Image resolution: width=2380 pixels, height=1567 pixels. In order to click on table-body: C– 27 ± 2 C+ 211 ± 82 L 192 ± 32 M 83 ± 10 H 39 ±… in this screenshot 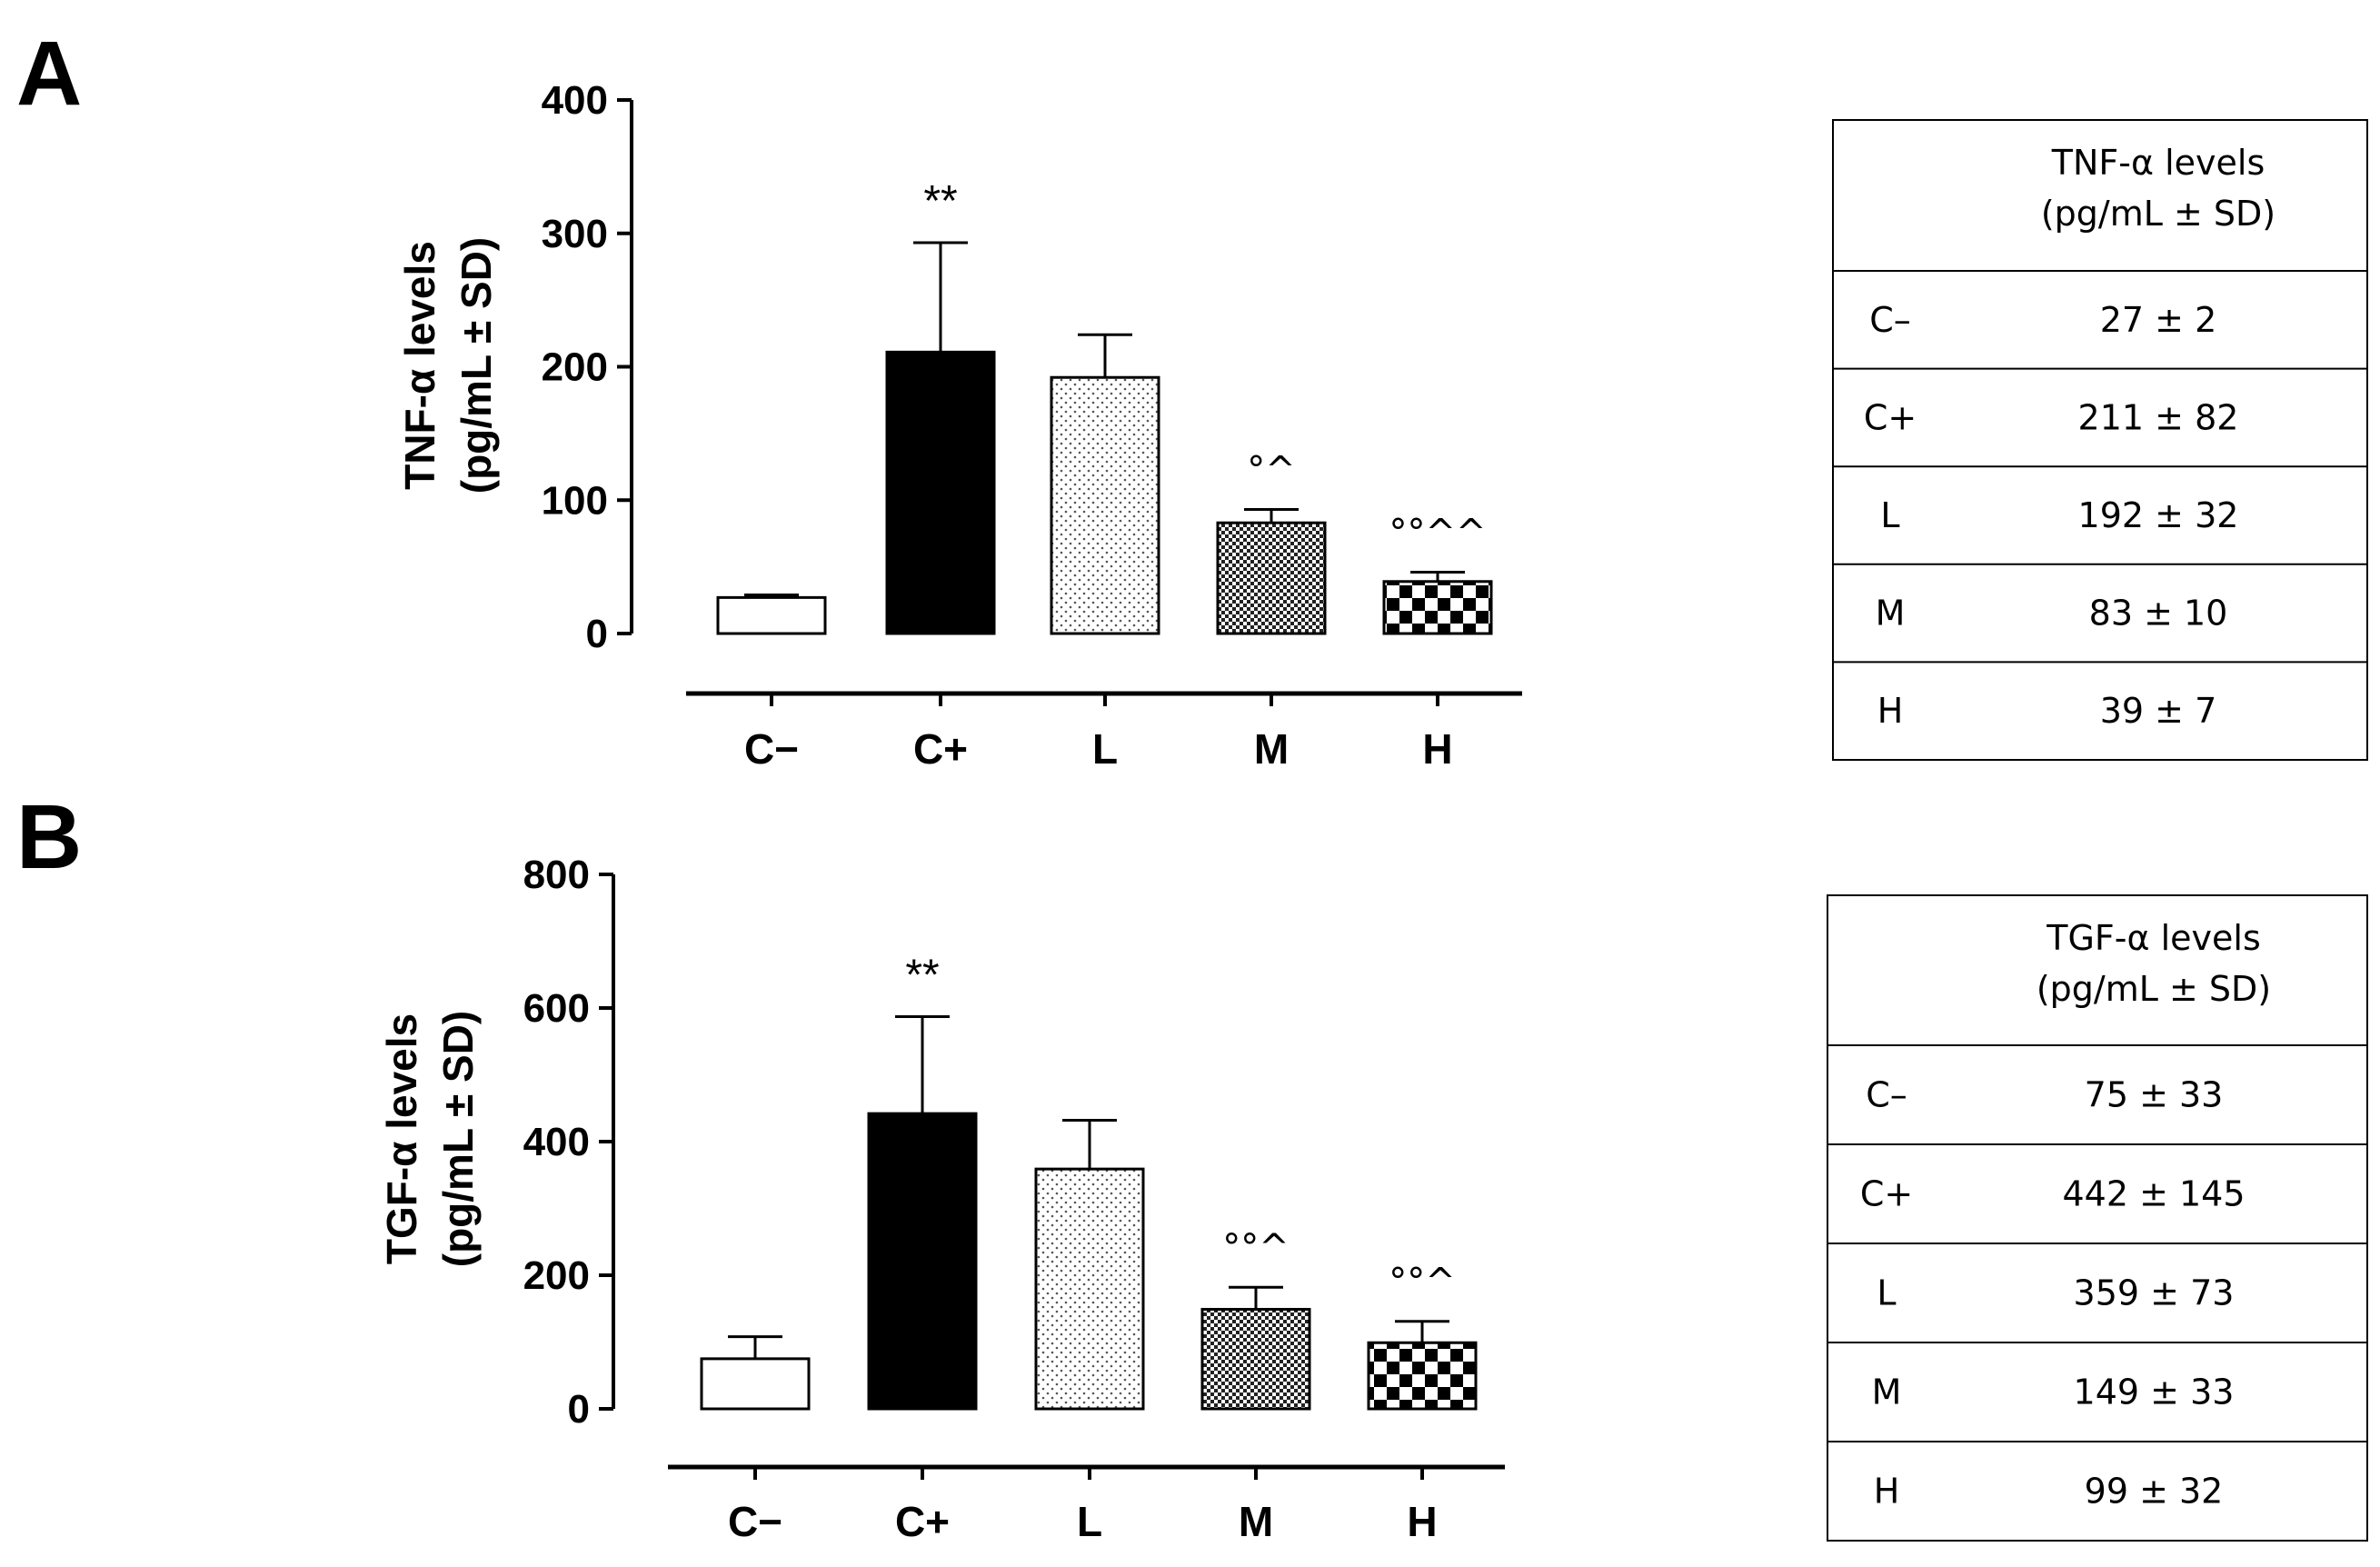, I will do `click(2100, 501)`.